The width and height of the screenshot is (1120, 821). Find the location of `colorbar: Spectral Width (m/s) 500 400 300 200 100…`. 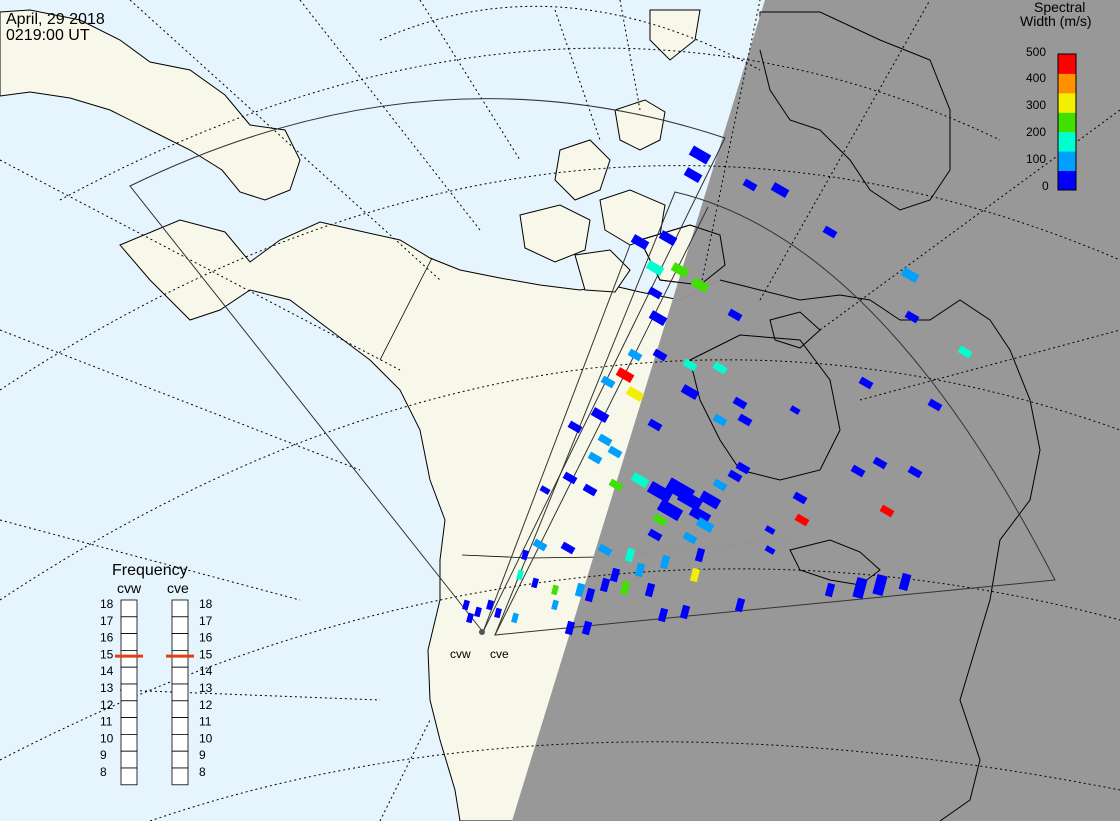

colorbar: Spectral Width (m/s) 500 400 300 200 100… is located at coordinates (1056, 96).